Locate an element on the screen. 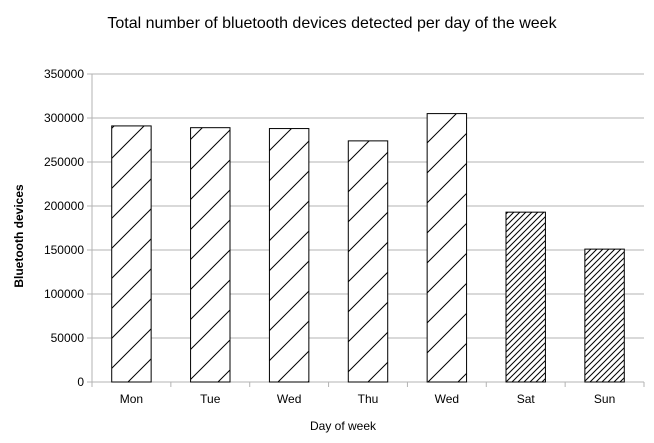  y-tick-label: 150000 is located at coordinates (64, 250).